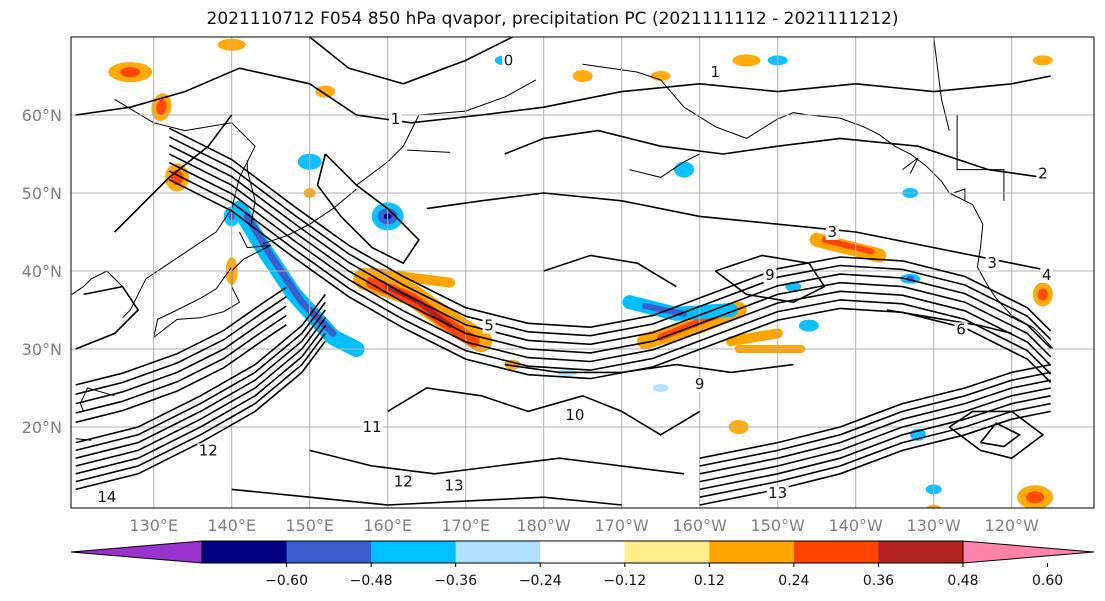 This screenshot has width=1105, height=601. I want to click on contour-label: 11, so click(372, 427).